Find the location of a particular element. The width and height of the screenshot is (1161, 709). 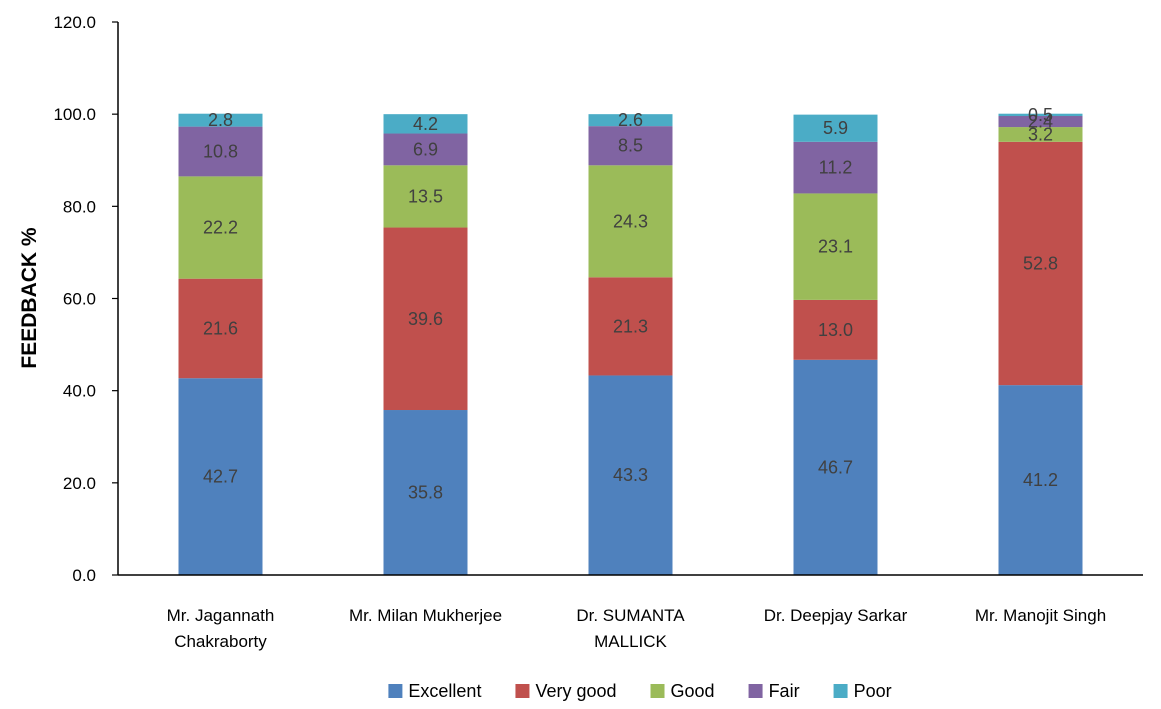

y-tick-label: 80.0 is located at coordinates (79, 206).